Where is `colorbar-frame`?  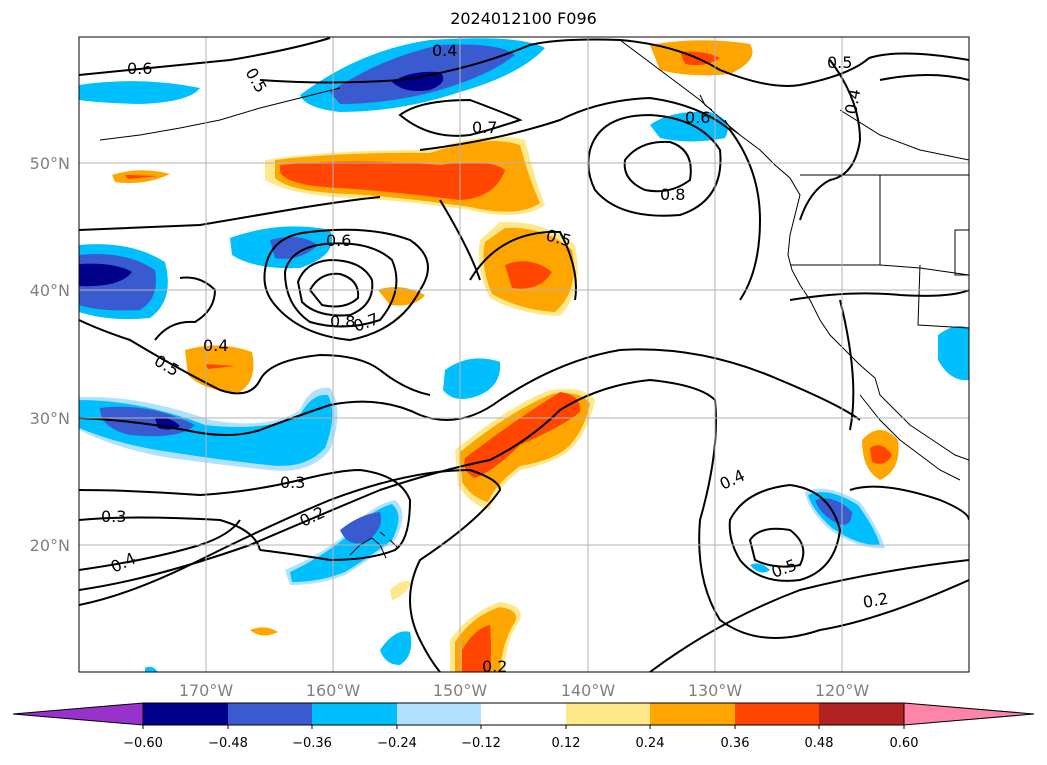 colorbar-frame is located at coordinates (523, 714).